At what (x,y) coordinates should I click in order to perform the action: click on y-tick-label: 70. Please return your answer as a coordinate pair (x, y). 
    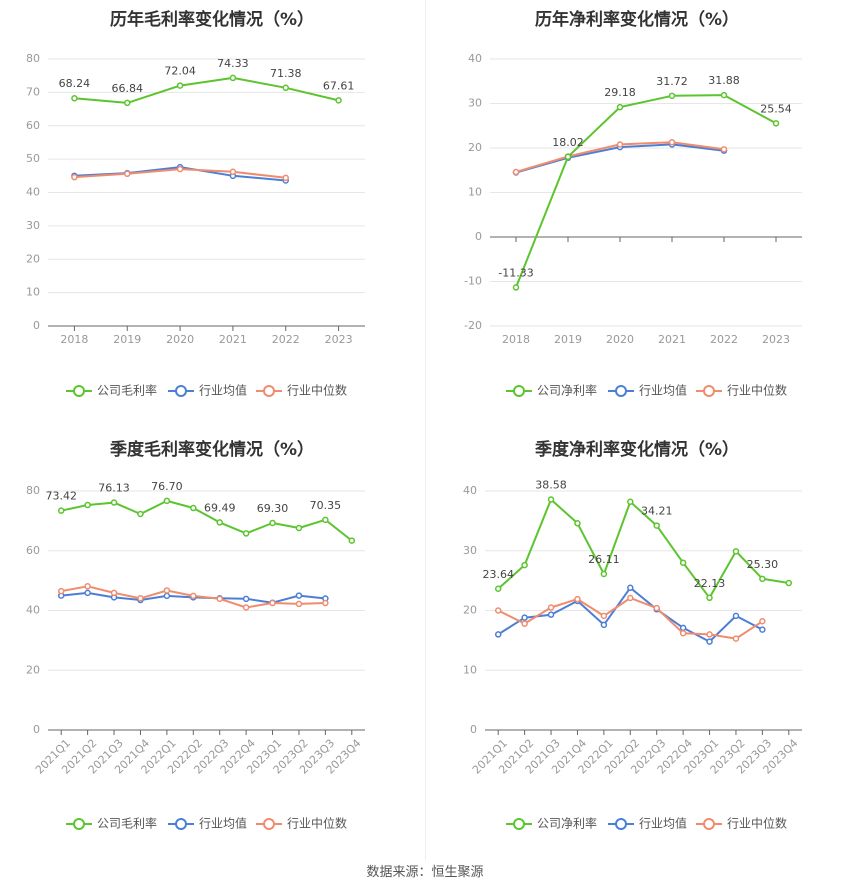
    Looking at the image, I should click on (33, 91).